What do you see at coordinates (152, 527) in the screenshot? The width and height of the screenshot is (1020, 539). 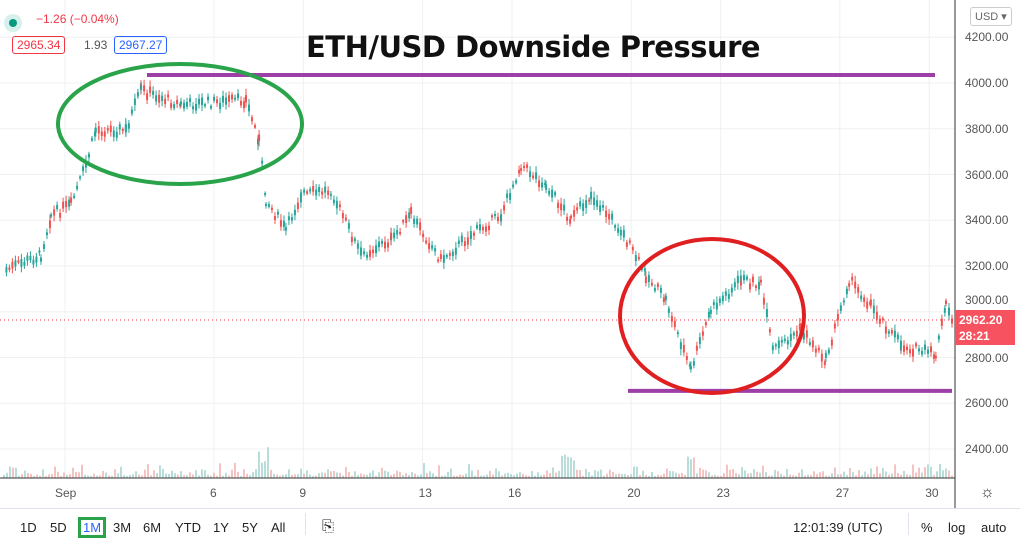 I see `range-6m: 6M` at bounding box center [152, 527].